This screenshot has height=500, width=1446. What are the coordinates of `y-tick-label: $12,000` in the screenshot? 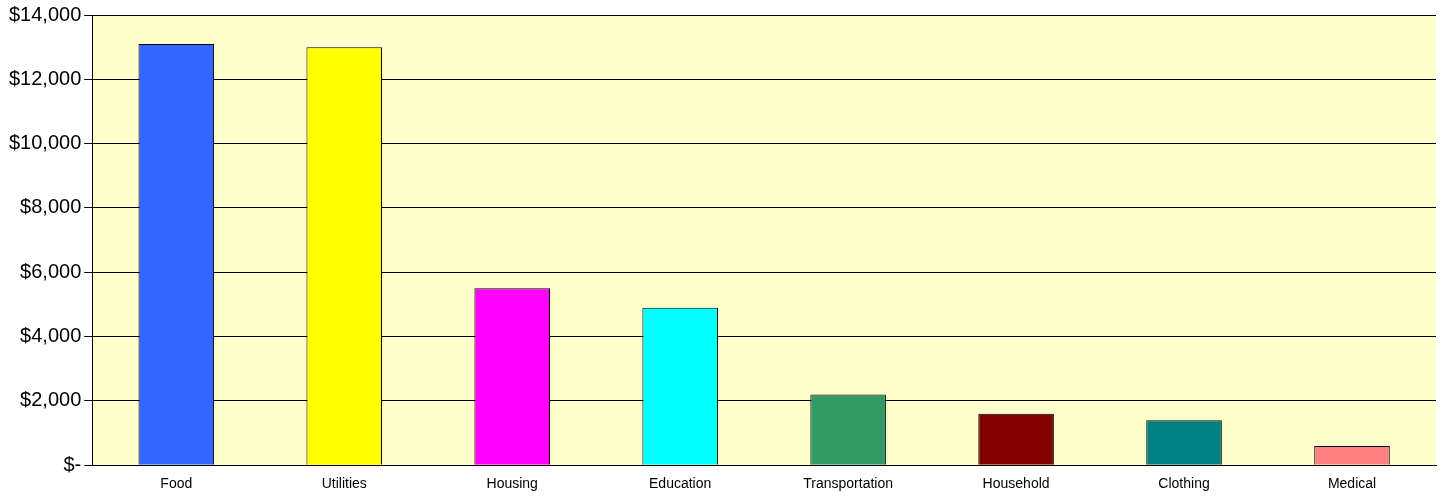 It's located at (45, 77).